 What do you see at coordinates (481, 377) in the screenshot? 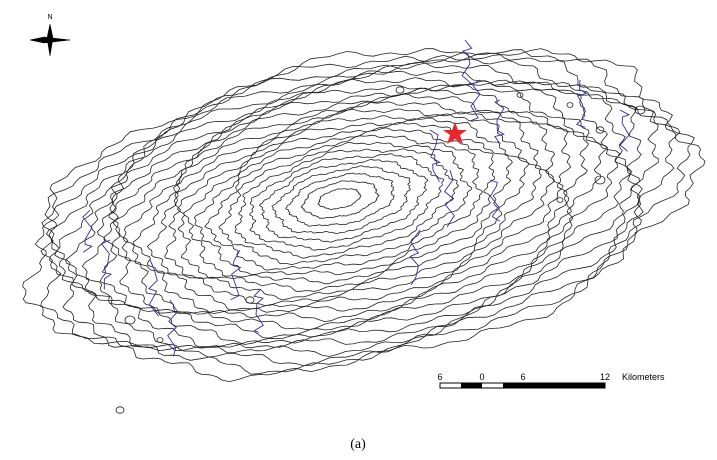
I see `scale-label: 0` at bounding box center [481, 377].